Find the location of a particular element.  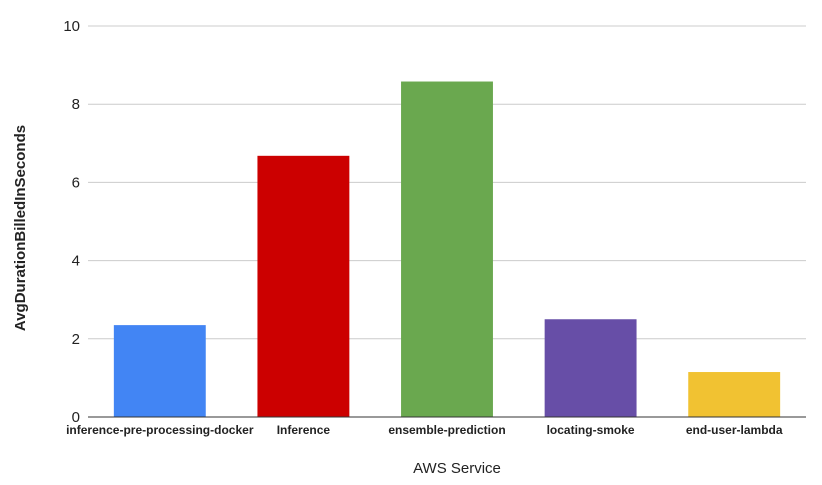

bar-locating-smoke is located at coordinates (590, 368).